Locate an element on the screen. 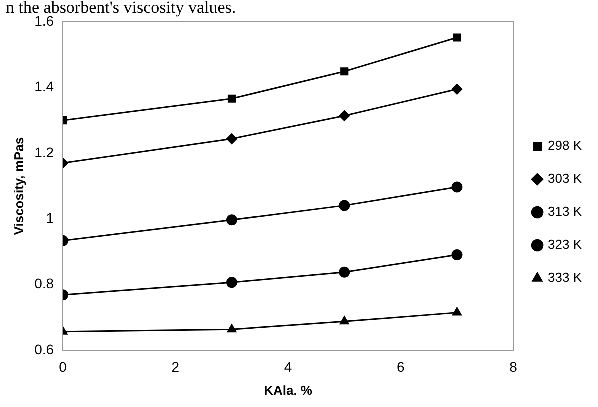  y-axis-title: Viscosity, mPas is located at coordinates (18, 186).